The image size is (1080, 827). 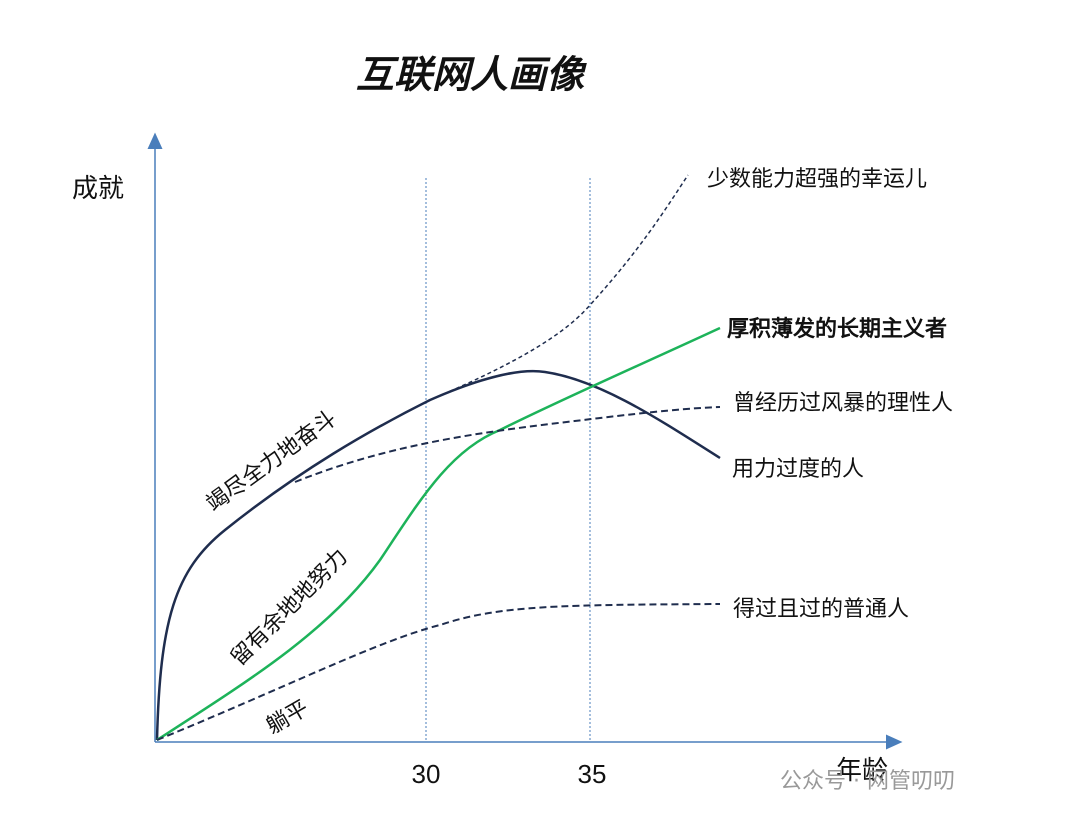 What do you see at coordinates (426, 774) in the screenshot?
I see `x-tick-label: 30` at bounding box center [426, 774].